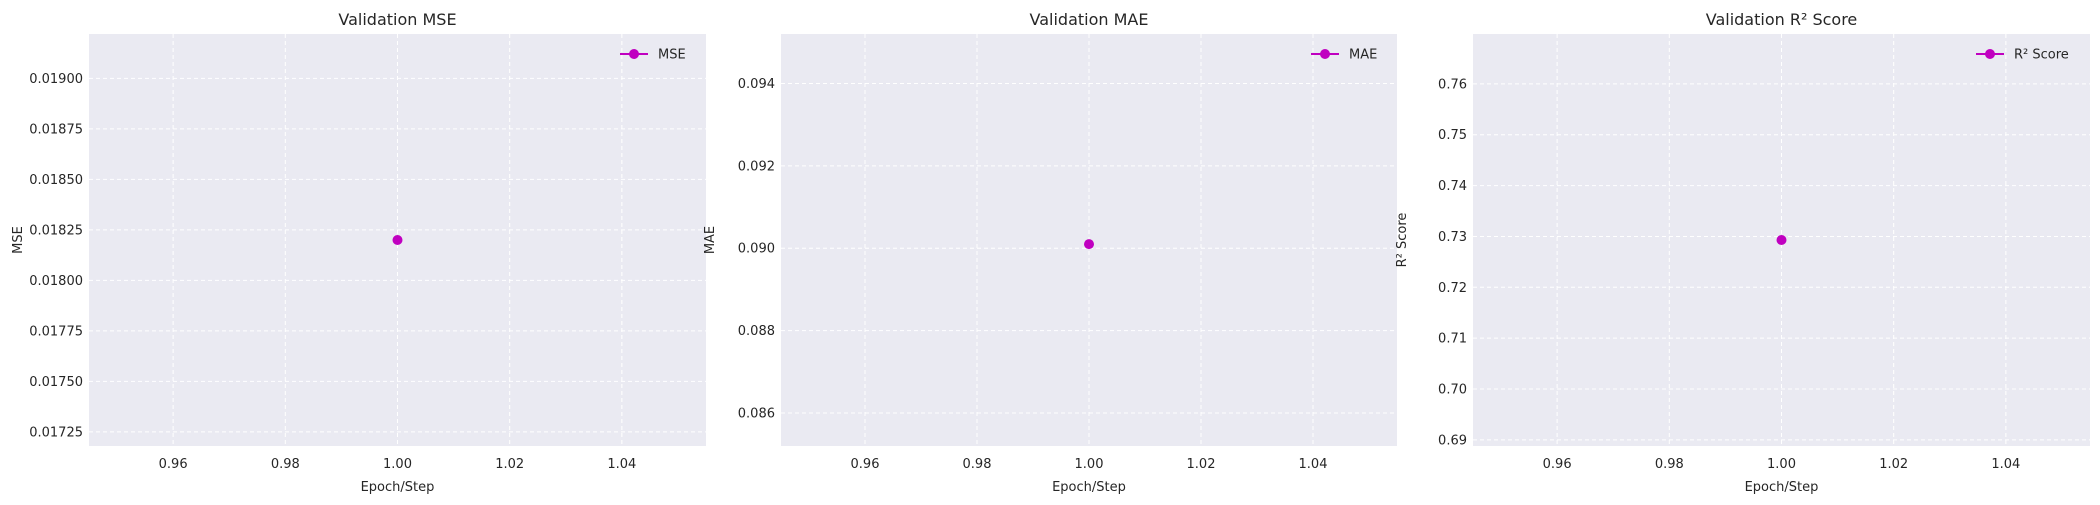  I want to click on y-tick-label: 0.01825, so click(56, 230).